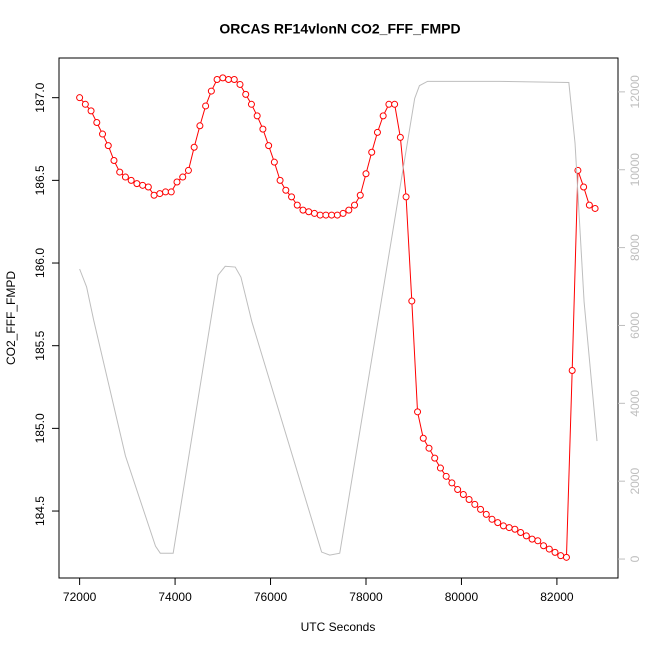  Describe the element at coordinates (635, 170) in the screenshot. I see `y2-tick-label: 10000` at that location.